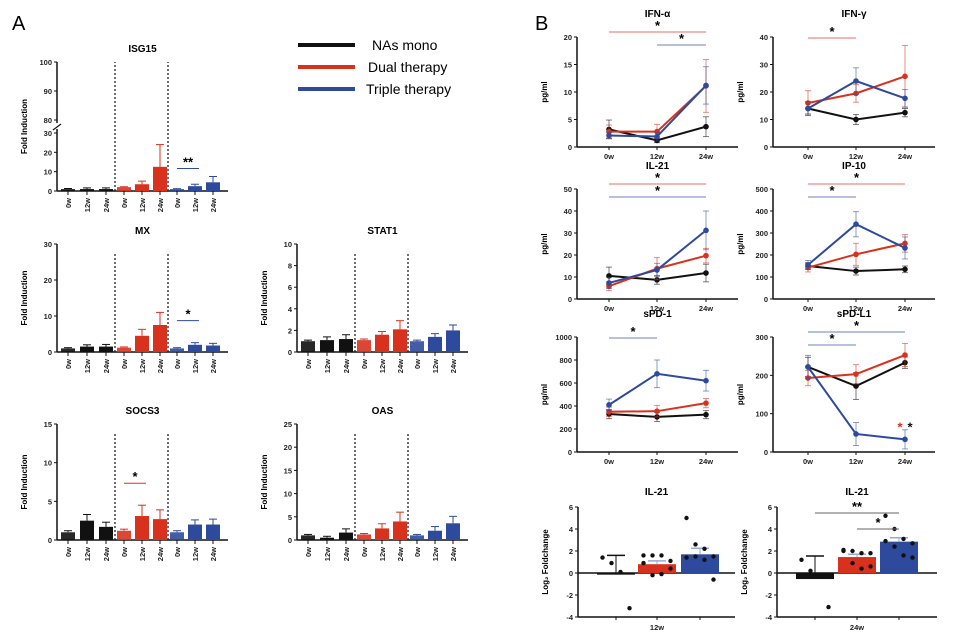 This screenshot has width=960, height=639. Describe the element at coordinates (382, 231) in the screenshot. I see `chart-title: STAT1` at that location.